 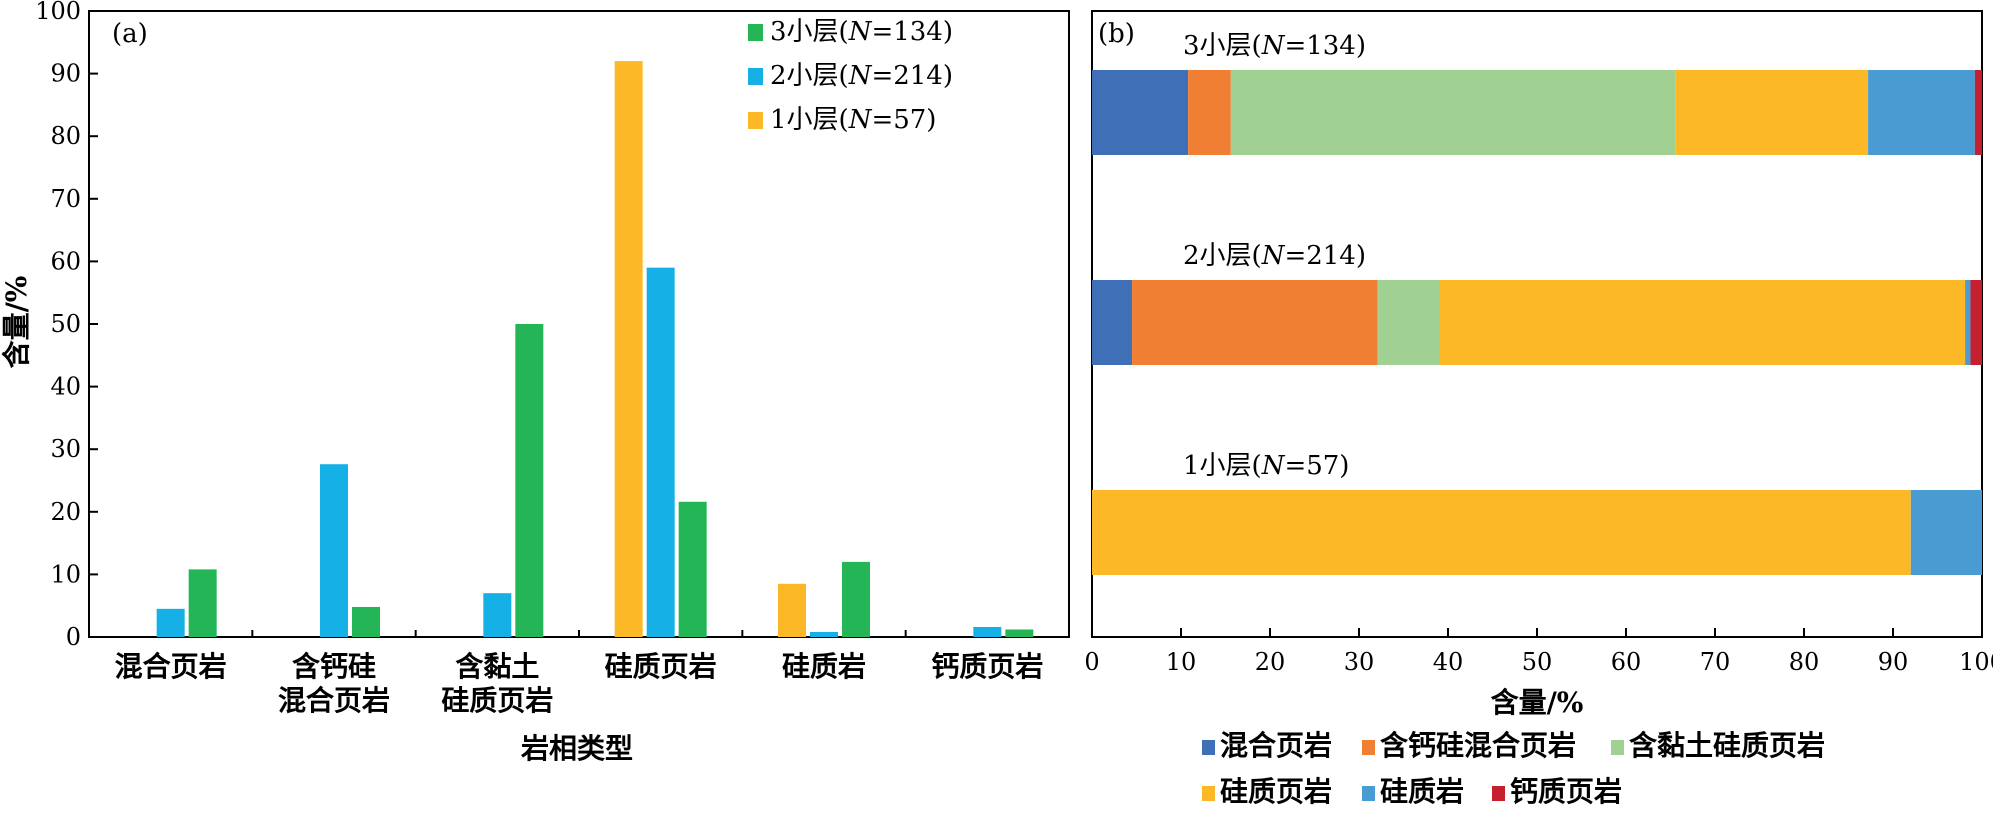 I want to click on y-tick-label: 70, so click(x=65, y=199).